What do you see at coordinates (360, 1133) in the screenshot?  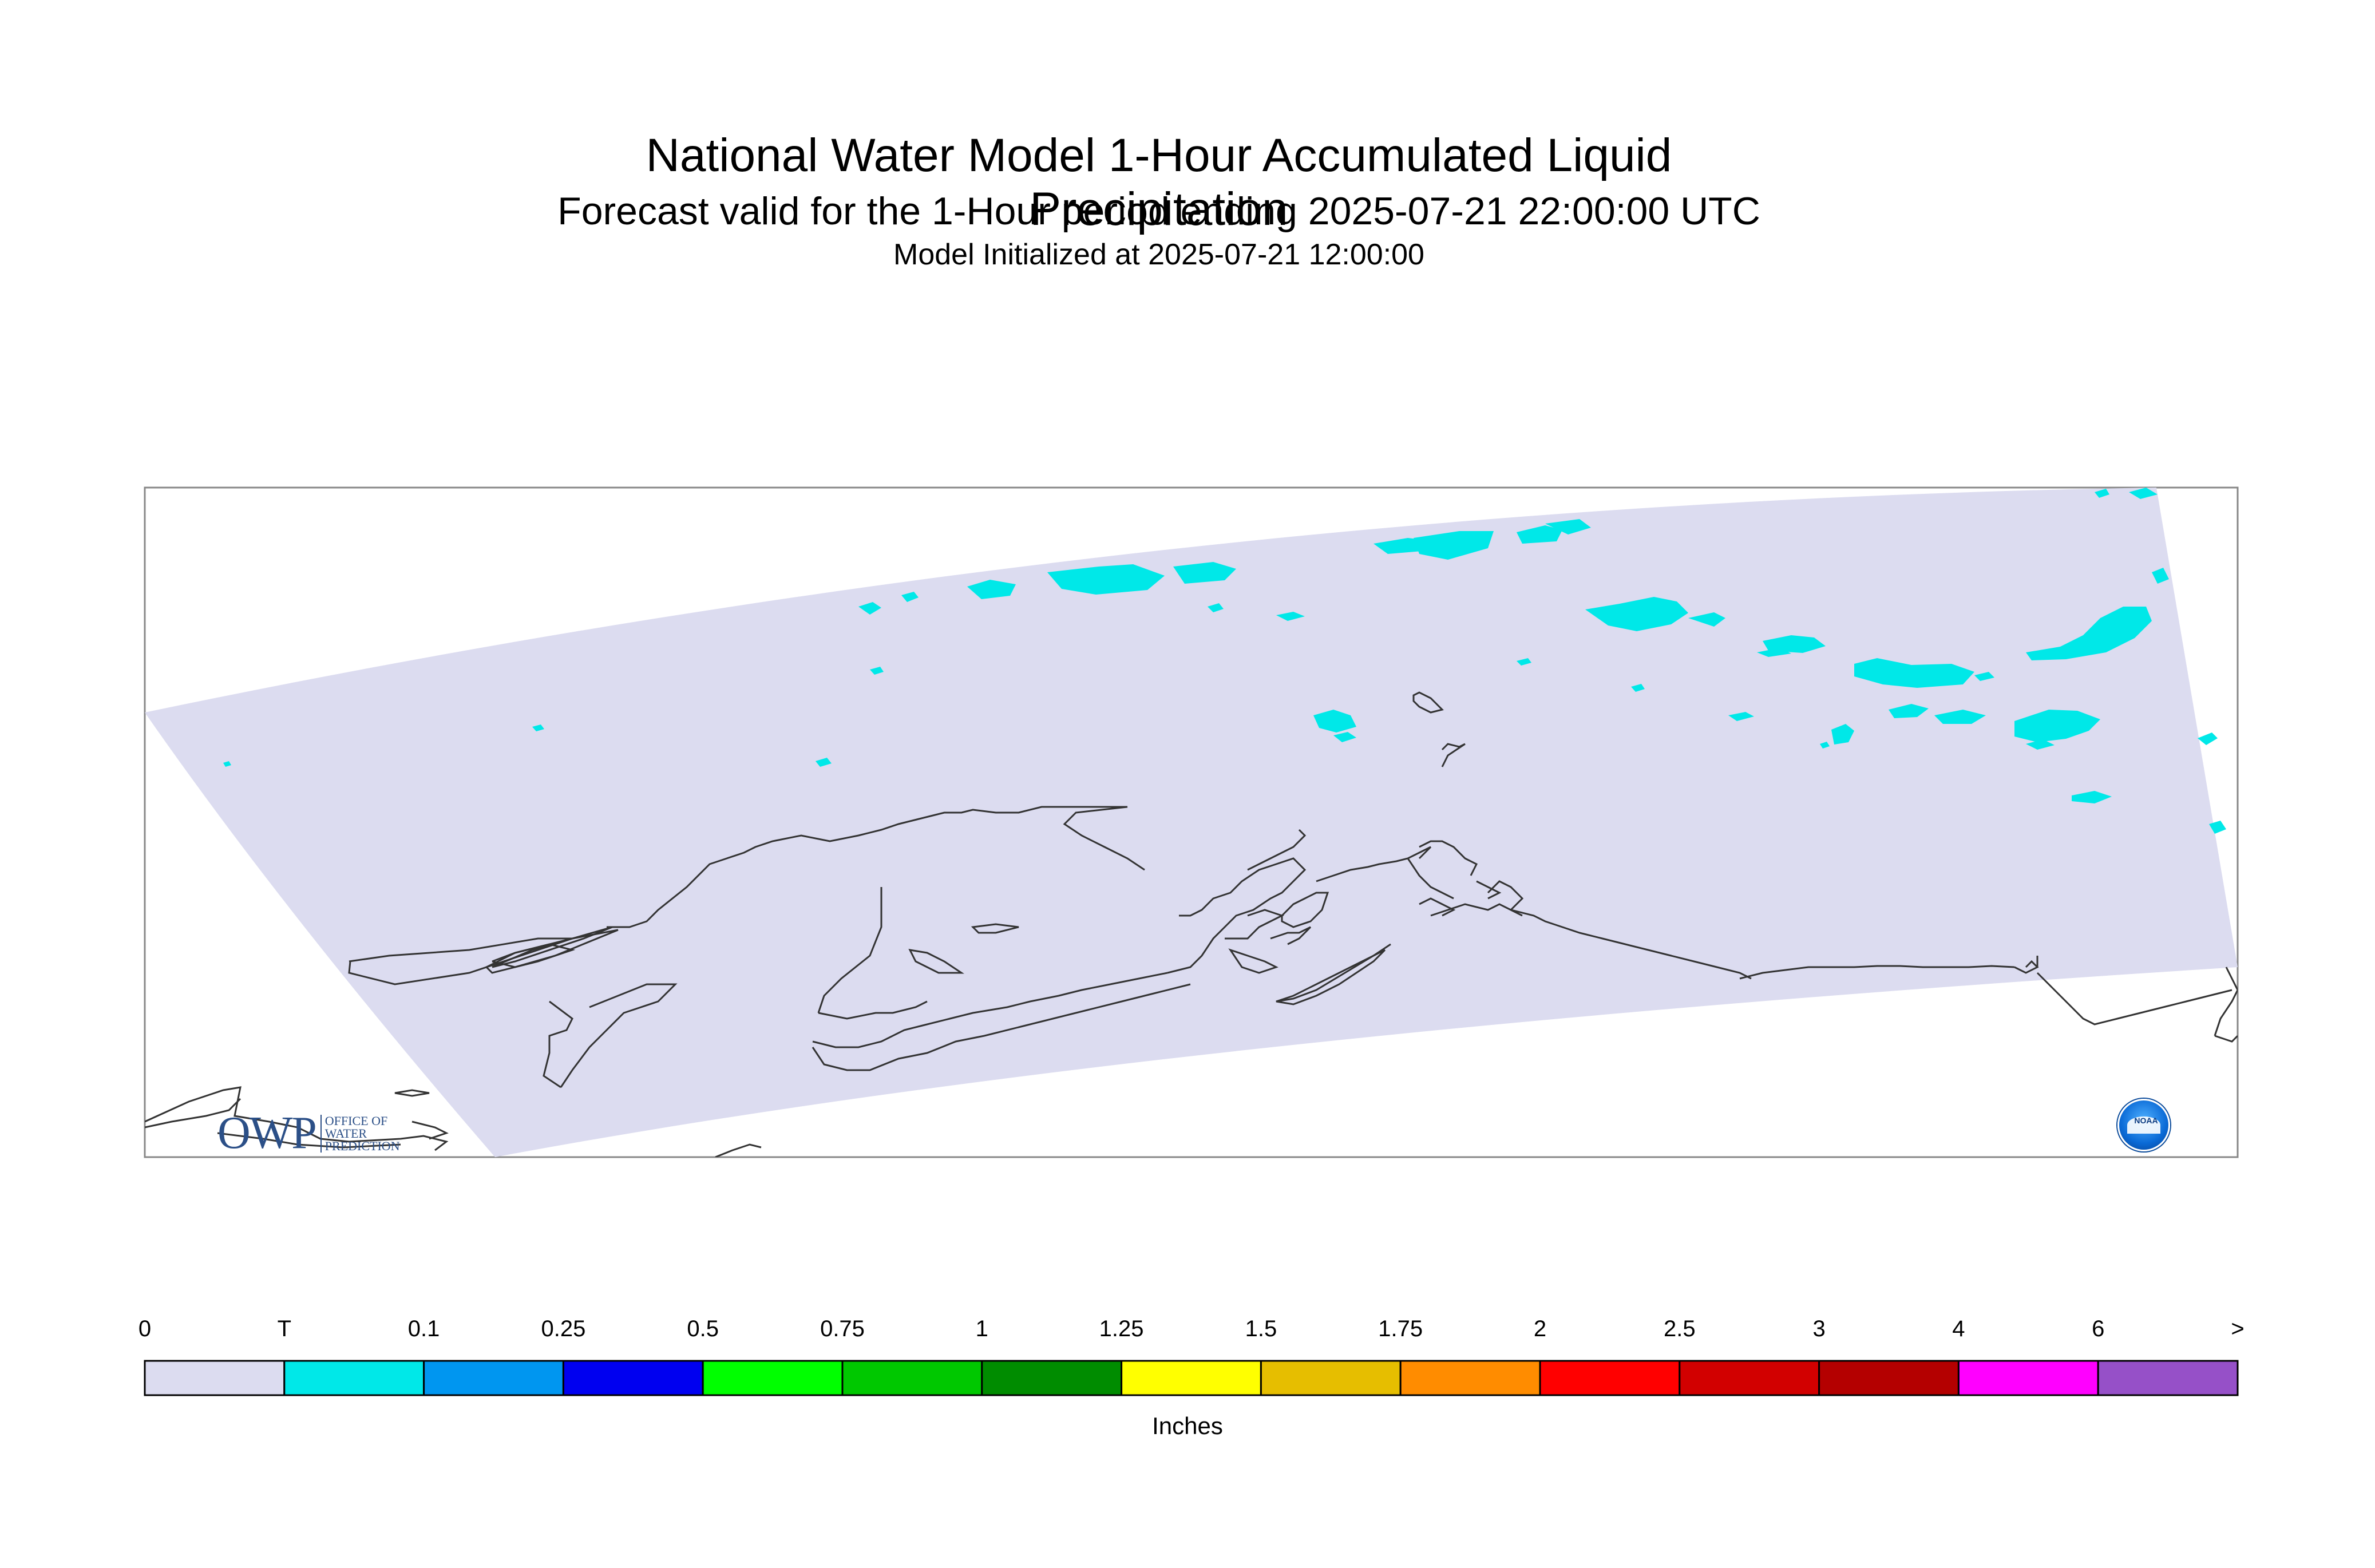 I see `owp-logo-text: OFFICE OF WATER PREDICTION` at bounding box center [360, 1133].